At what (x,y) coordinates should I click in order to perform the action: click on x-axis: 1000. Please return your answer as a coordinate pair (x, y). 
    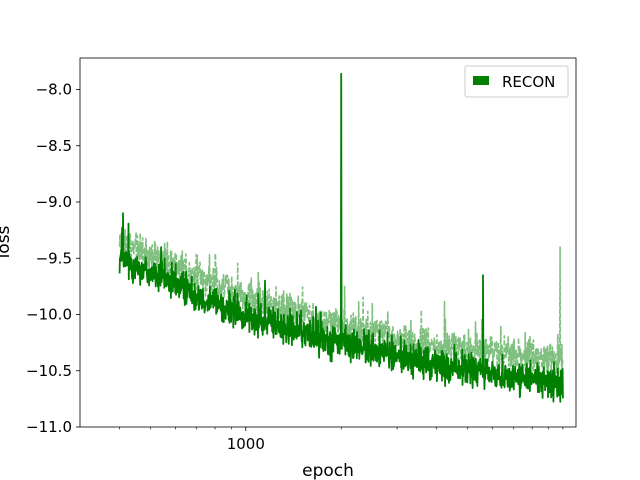
    Looking at the image, I should click on (341, 440).